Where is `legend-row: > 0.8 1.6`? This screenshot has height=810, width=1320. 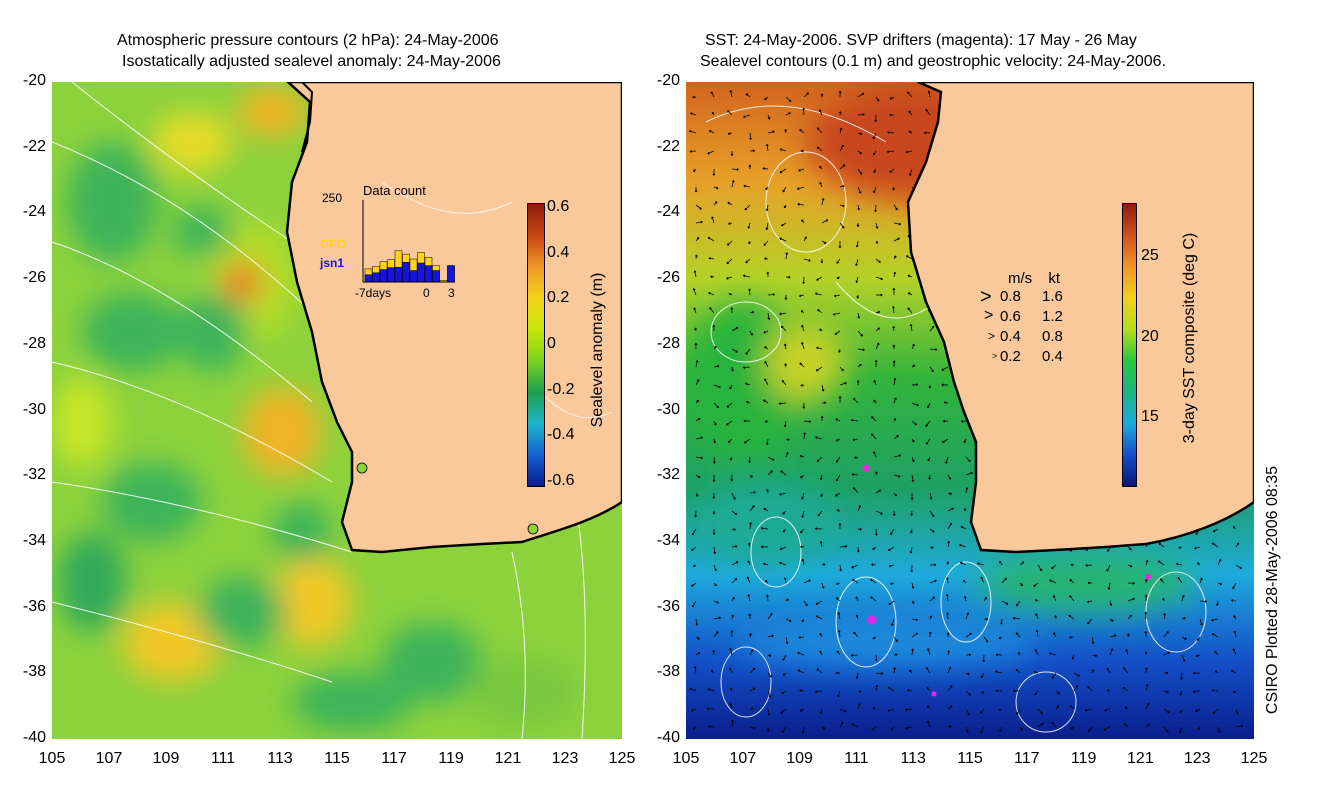
legend-row: > 0.8 1.6 is located at coordinates (1030, 297).